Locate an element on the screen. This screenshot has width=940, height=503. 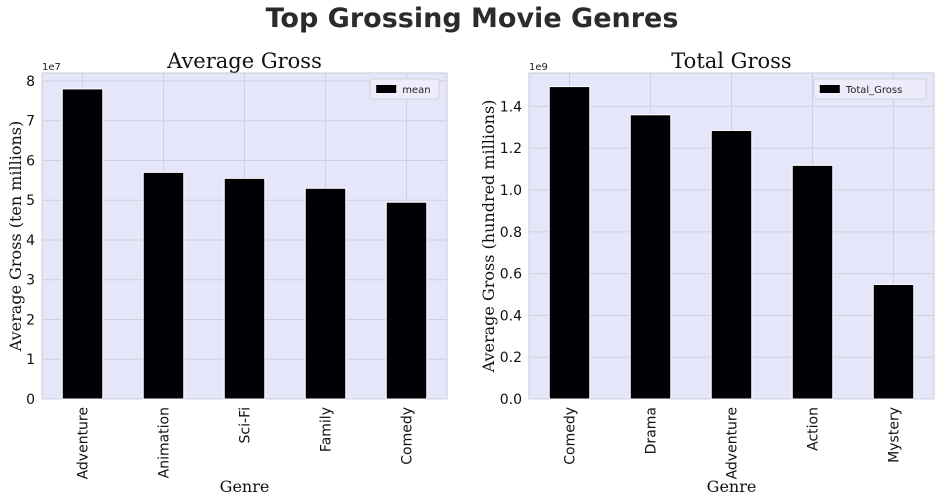
y-tick-label: 1.0 is located at coordinates (511, 191).